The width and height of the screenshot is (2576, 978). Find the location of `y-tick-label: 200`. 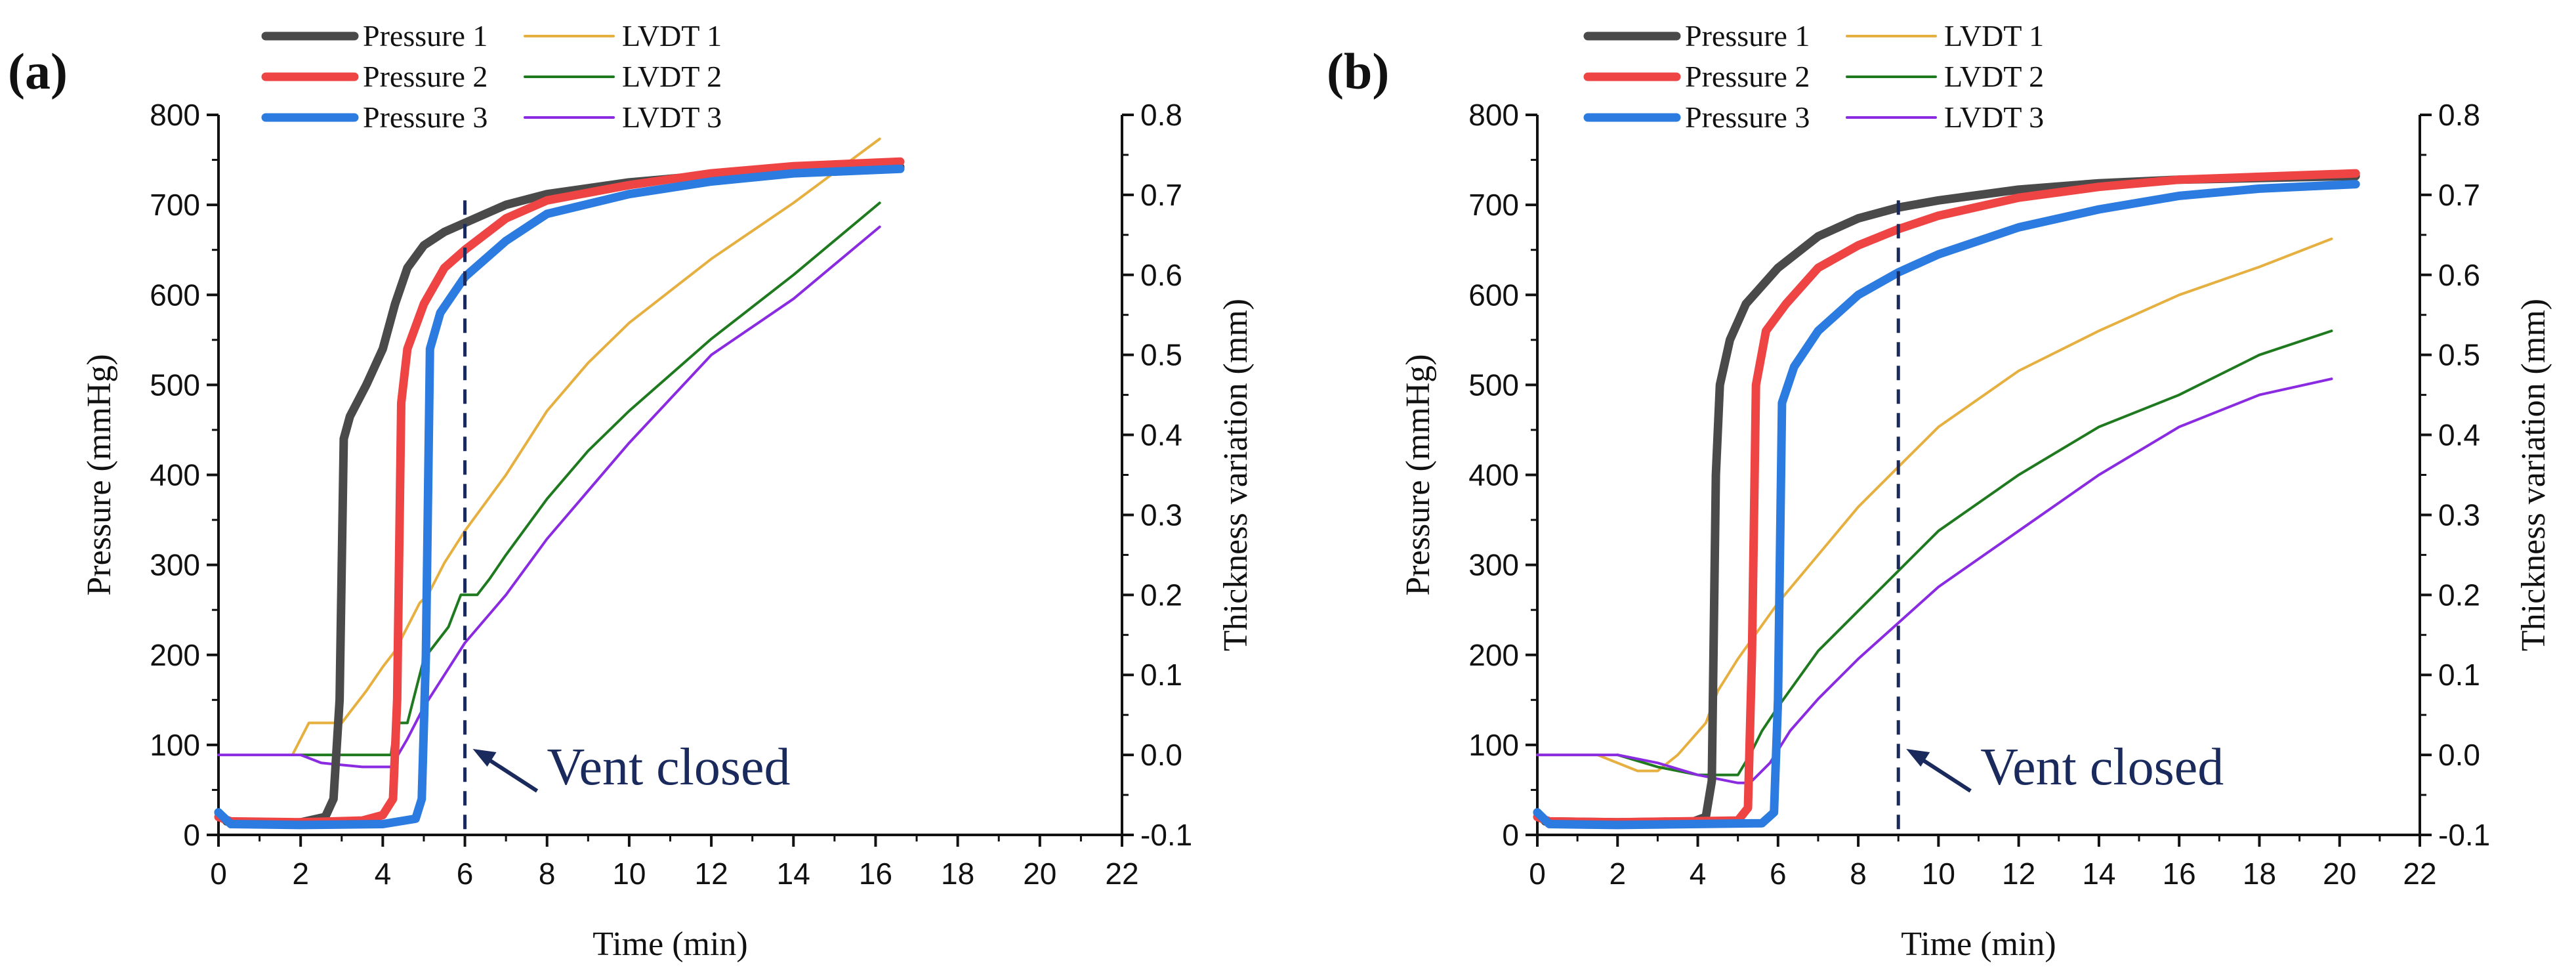

y-tick-label: 200 is located at coordinates (175, 655).